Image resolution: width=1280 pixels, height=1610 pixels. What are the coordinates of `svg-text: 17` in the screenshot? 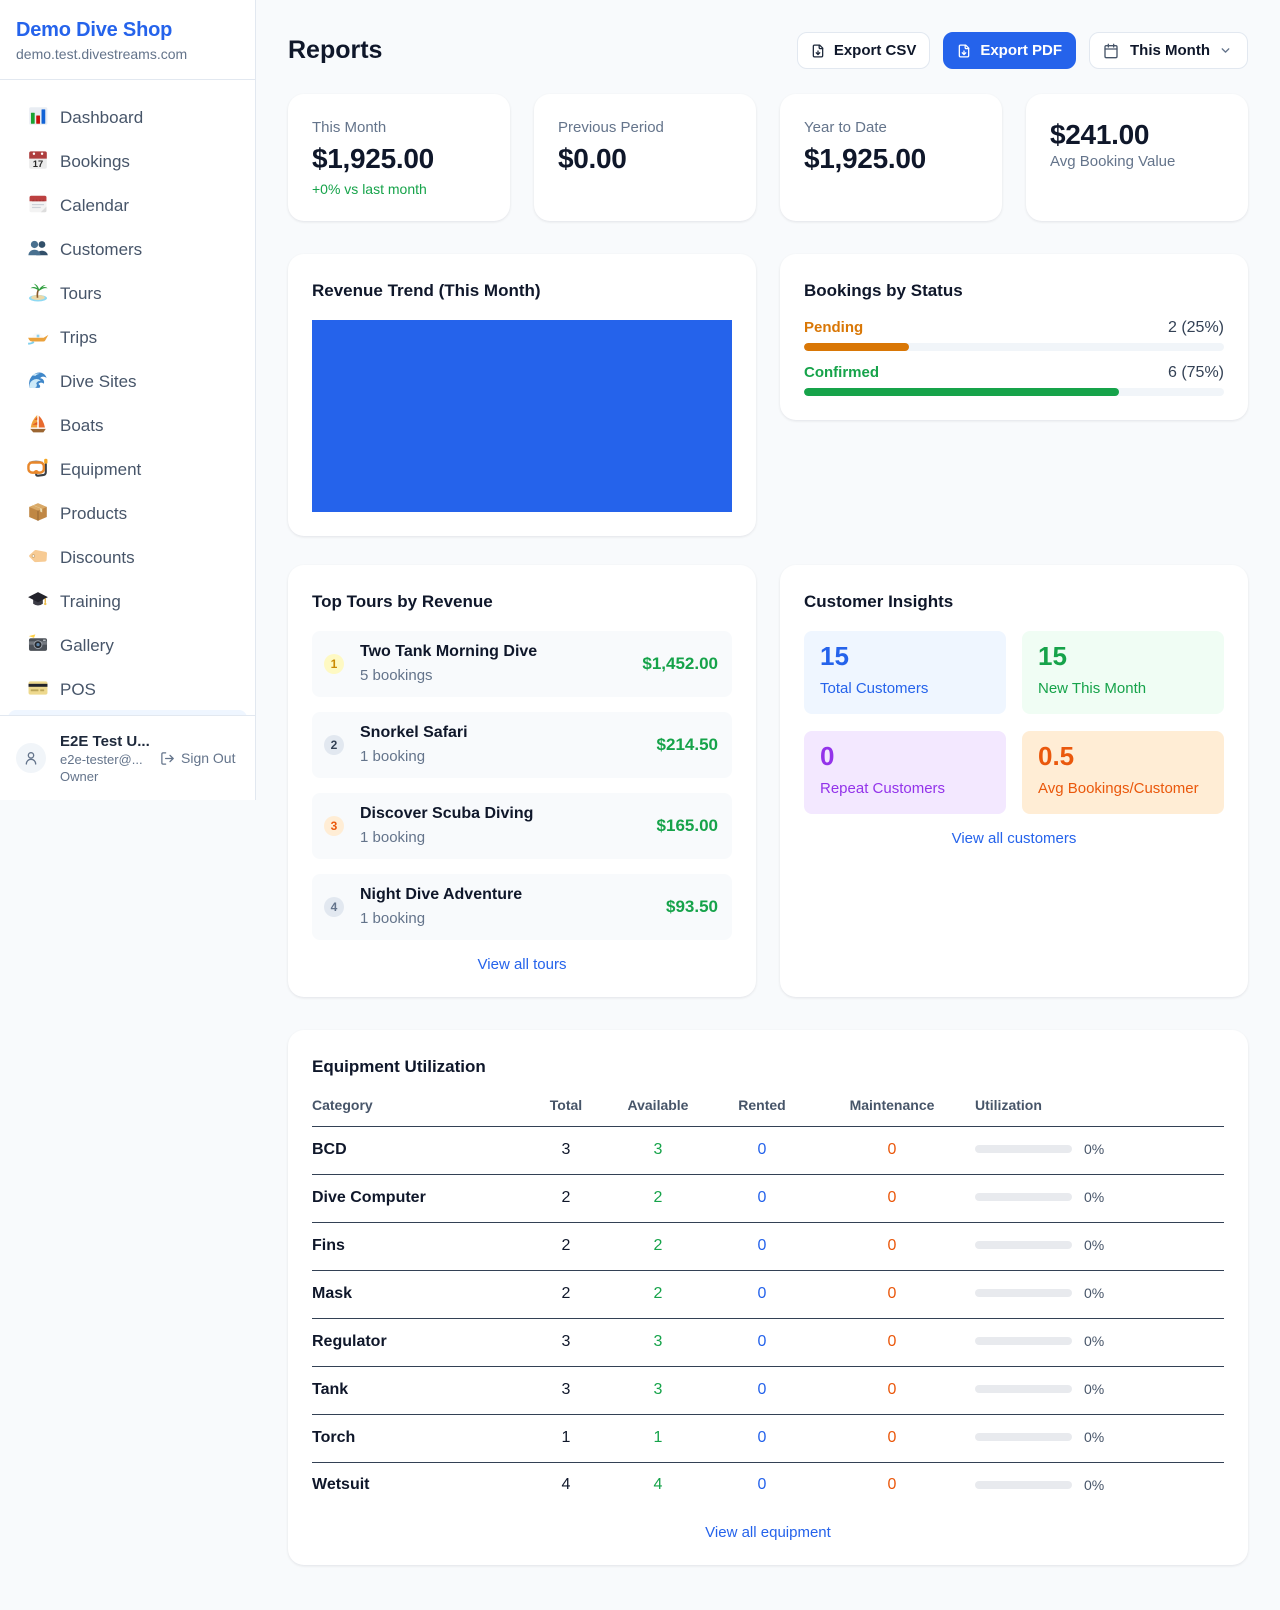 It's located at (38, 164).